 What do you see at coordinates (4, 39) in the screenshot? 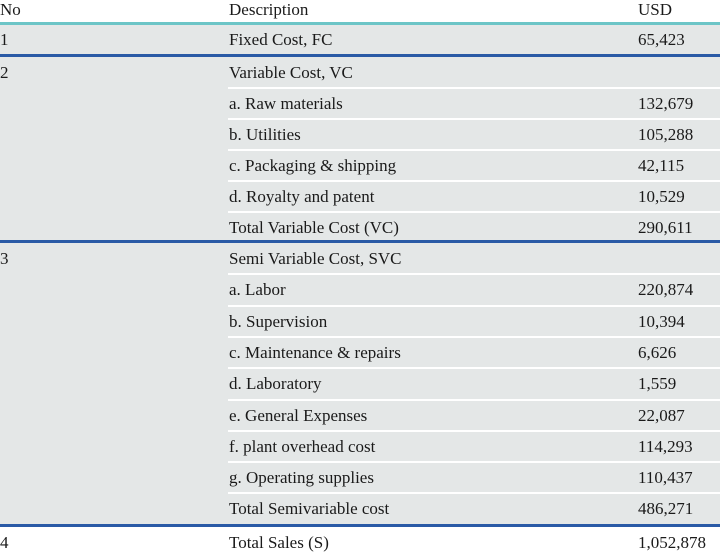
I see `row-number: 1` at bounding box center [4, 39].